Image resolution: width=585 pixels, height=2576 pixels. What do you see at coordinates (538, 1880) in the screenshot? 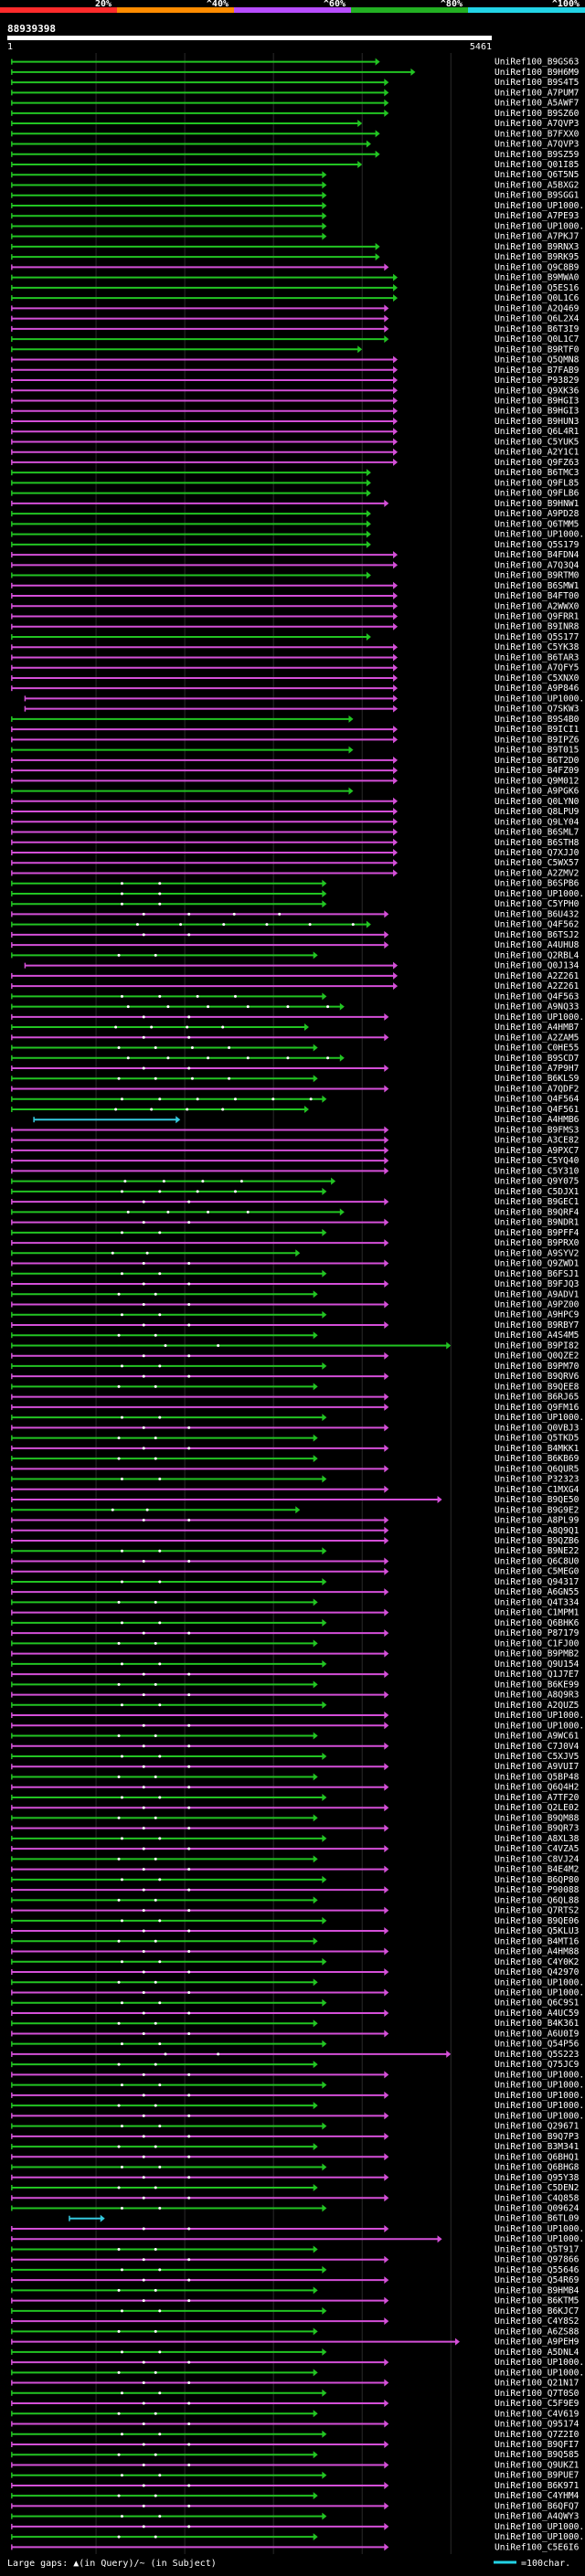
I see `hit-label: UniRef100_B6QP80` at bounding box center [538, 1880].